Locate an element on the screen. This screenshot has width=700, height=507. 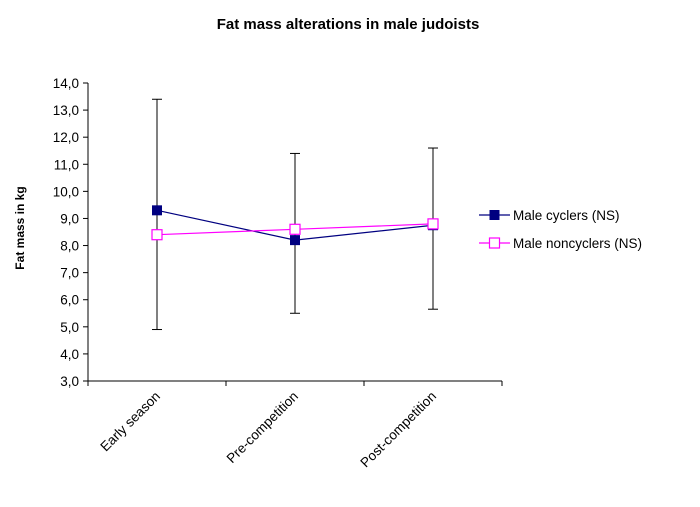
y-tick-label: 9,0 is located at coordinates (69, 218).